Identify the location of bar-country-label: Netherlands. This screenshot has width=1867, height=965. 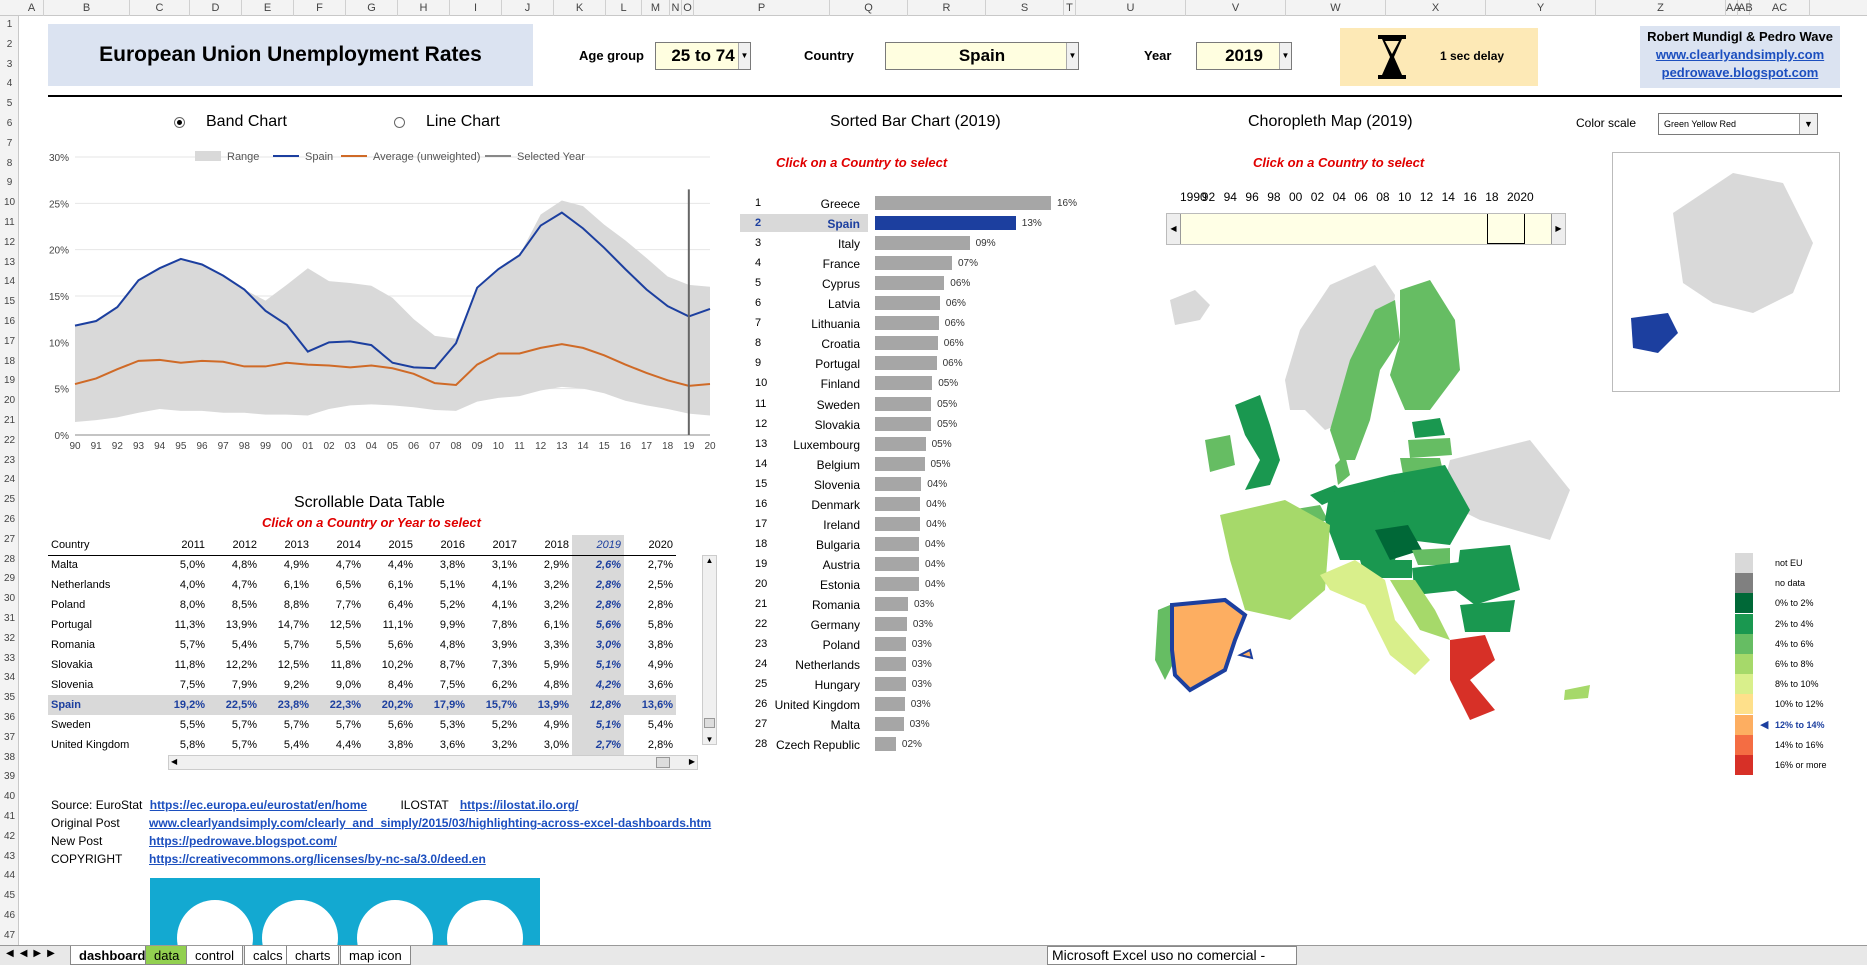
(827, 665).